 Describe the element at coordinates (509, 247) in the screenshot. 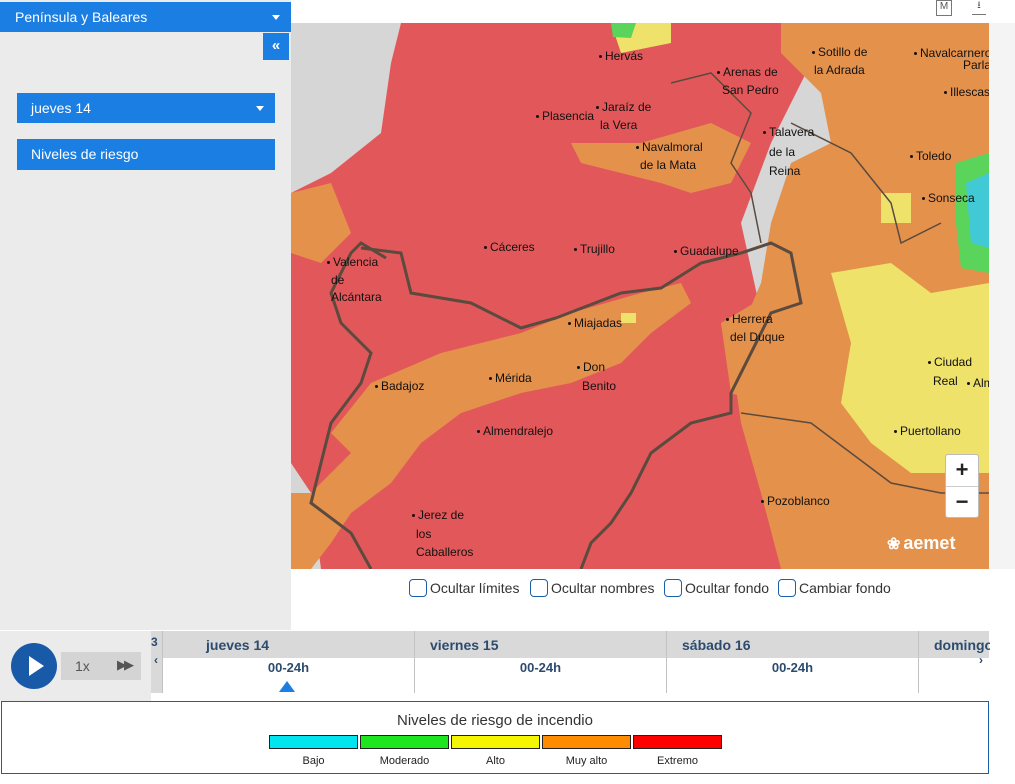

I see `city-label: Cáceres` at that location.